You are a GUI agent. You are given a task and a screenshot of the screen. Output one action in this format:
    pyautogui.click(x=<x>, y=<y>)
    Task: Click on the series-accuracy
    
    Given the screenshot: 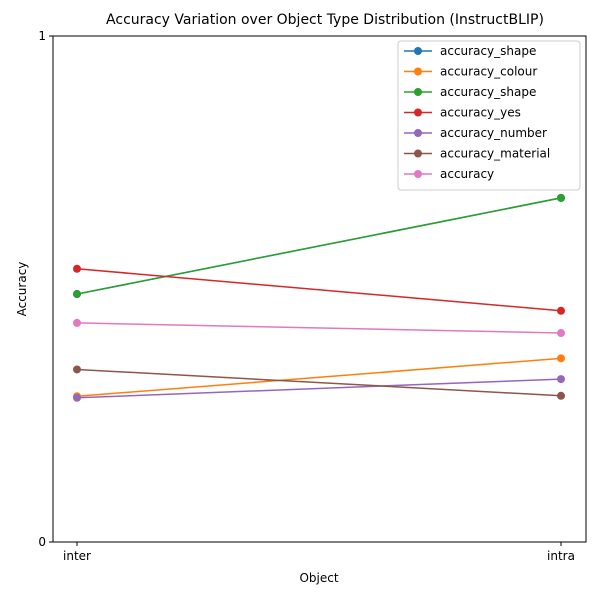 What is the action you would take?
    pyautogui.click(x=319, y=328)
    